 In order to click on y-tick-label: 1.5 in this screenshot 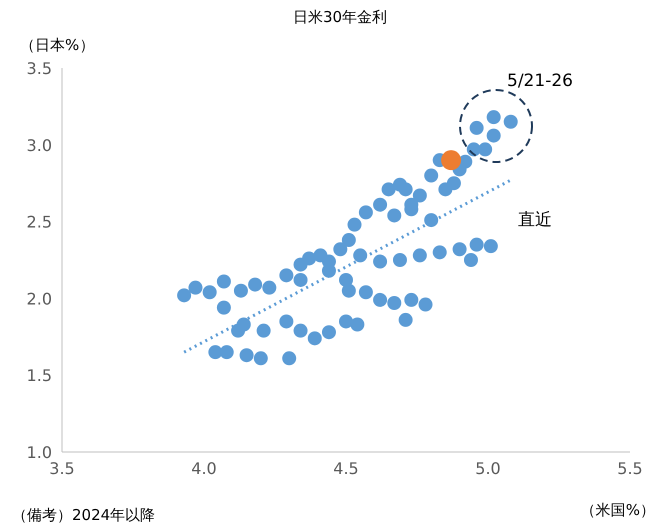, I will do `click(39, 376)`.